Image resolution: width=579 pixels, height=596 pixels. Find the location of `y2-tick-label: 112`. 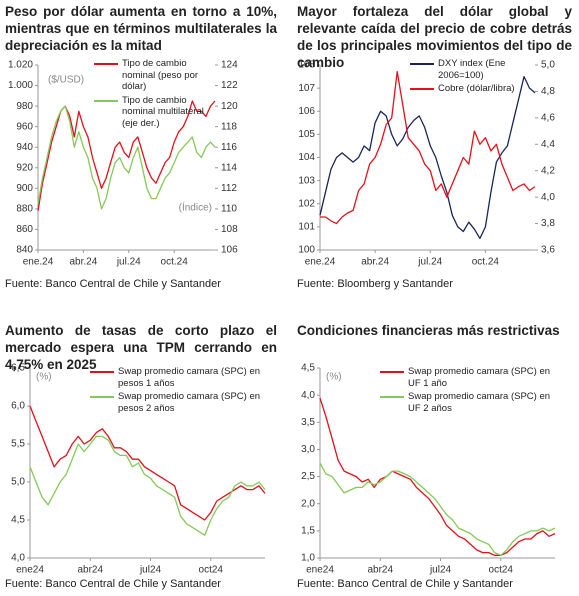

y2-tick-label: 112 is located at coordinates (229, 188).